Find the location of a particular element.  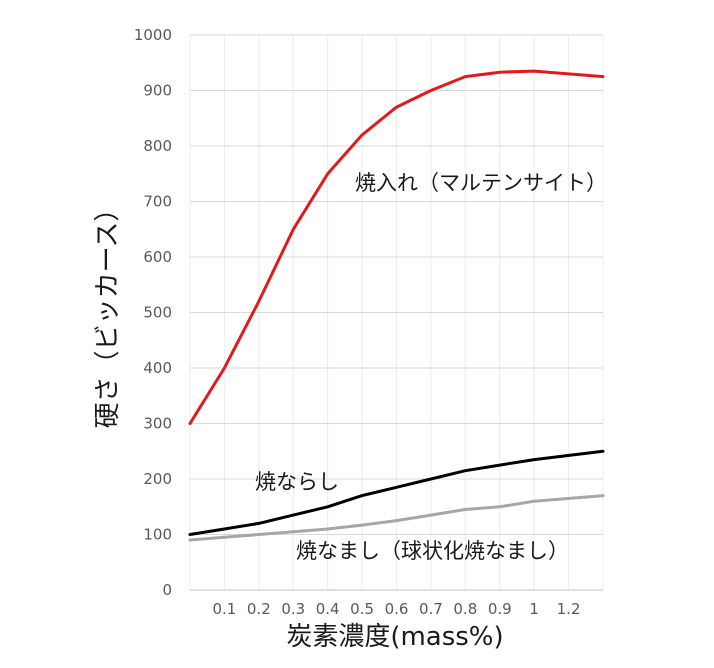

y-tick-label: 700 is located at coordinates (157, 202).